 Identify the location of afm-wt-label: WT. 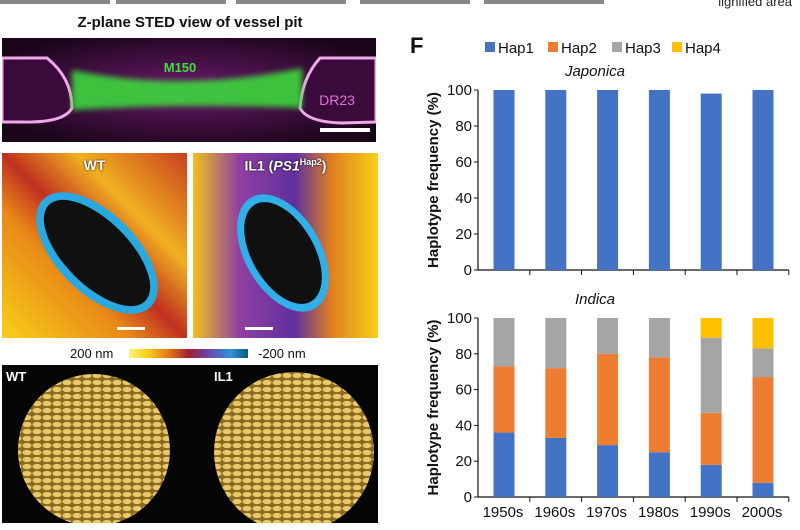
(94, 165).